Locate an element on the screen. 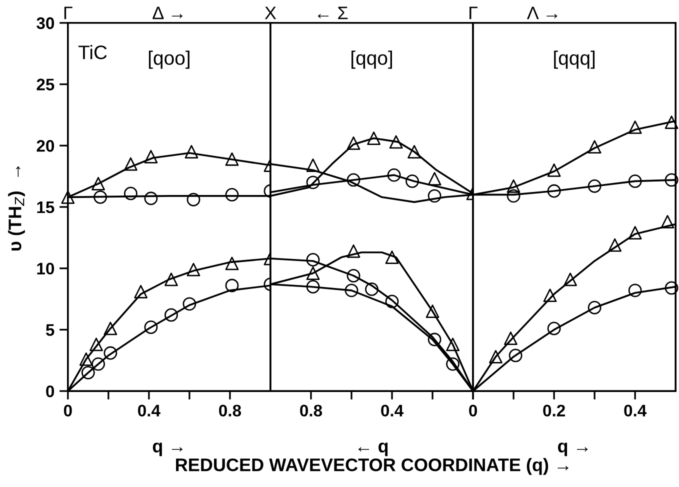 This screenshot has width=679, height=487. y-tick-label: 30 is located at coordinates (45, 23).